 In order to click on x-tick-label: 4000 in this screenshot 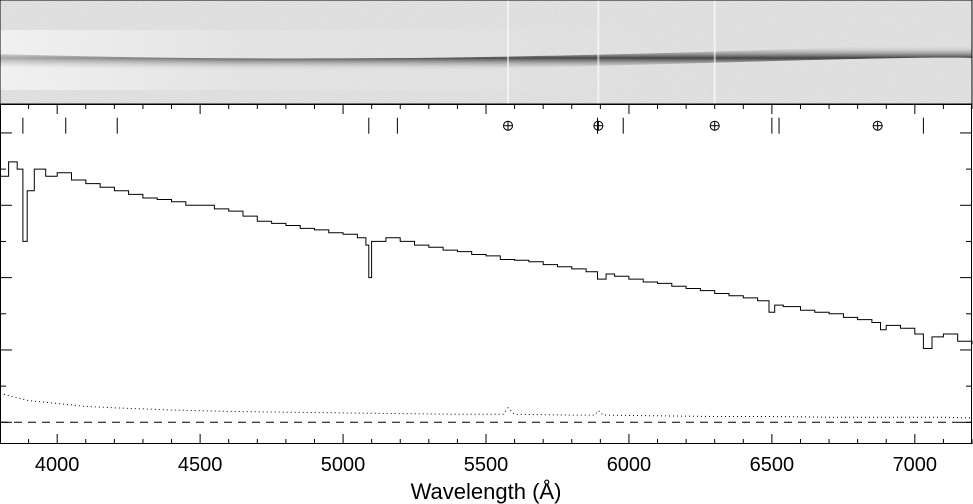, I will do `click(57, 465)`.